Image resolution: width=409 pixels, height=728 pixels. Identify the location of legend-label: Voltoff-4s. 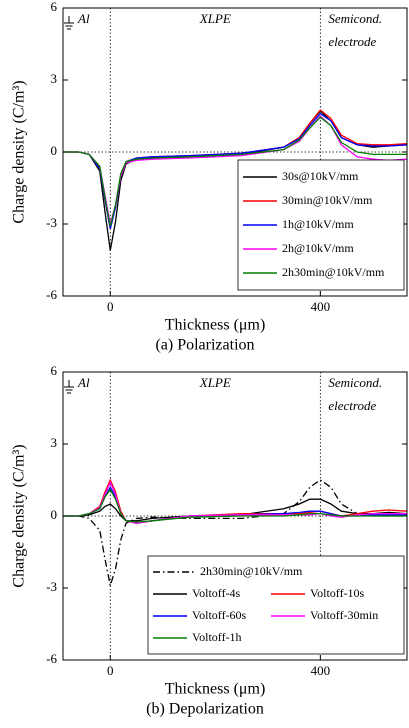
(216, 593).